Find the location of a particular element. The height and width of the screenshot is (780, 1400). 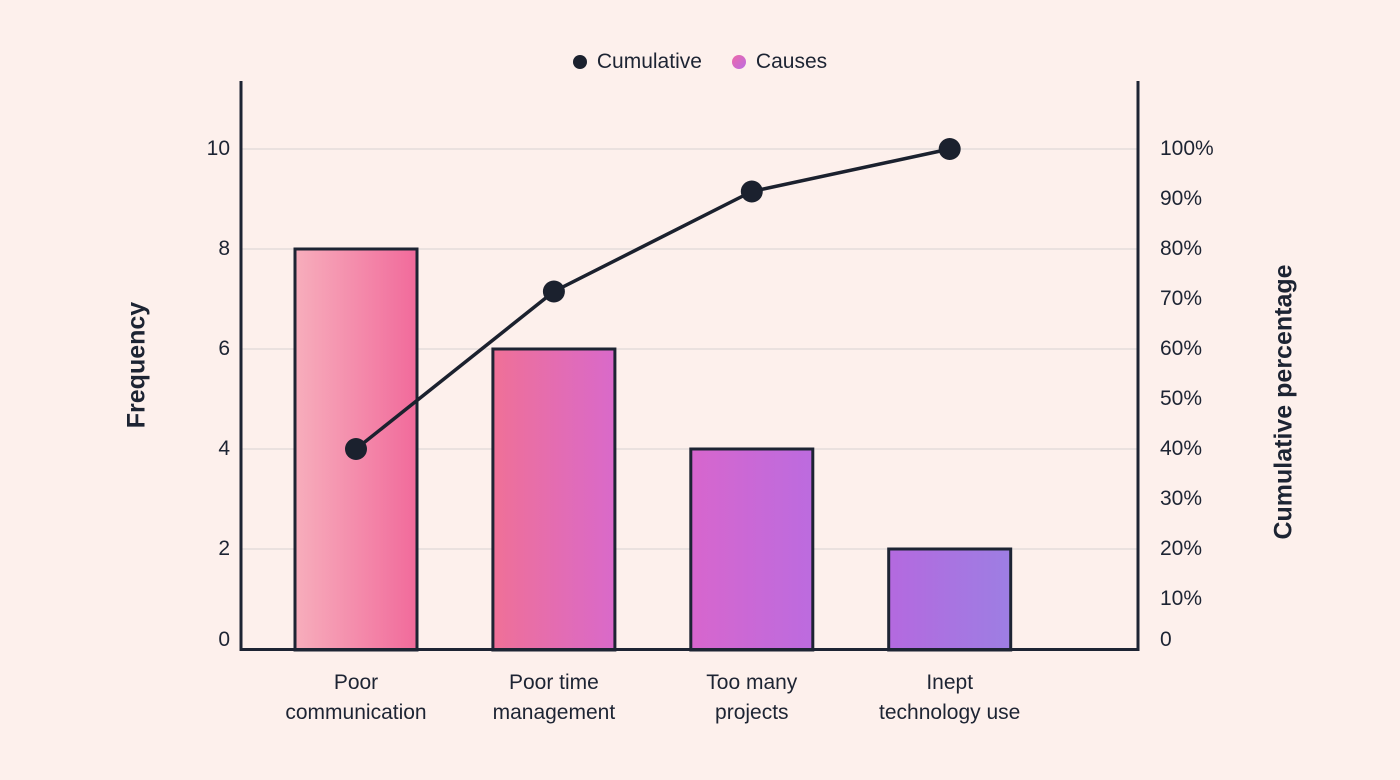

left-axis-tick-label: 4 is located at coordinates (224, 448).